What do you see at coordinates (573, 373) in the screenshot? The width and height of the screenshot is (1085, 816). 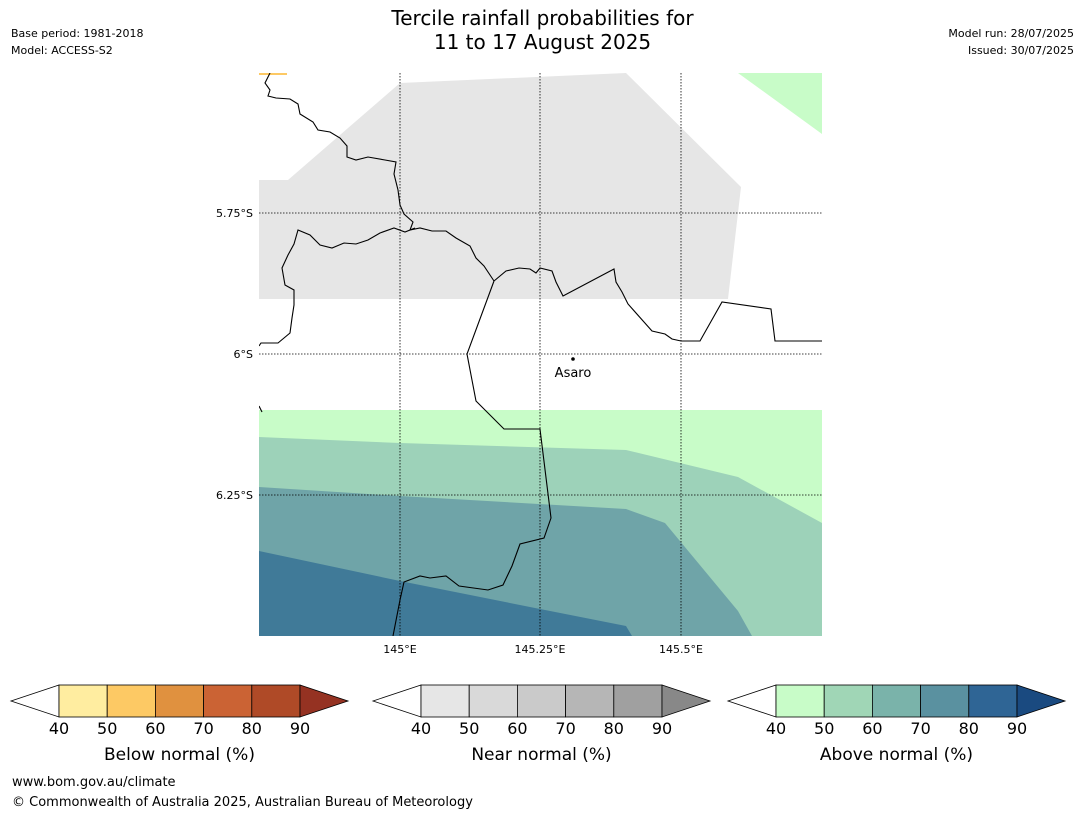 I see `place-label-asaro: Asaro` at bounding box center [573, 373].